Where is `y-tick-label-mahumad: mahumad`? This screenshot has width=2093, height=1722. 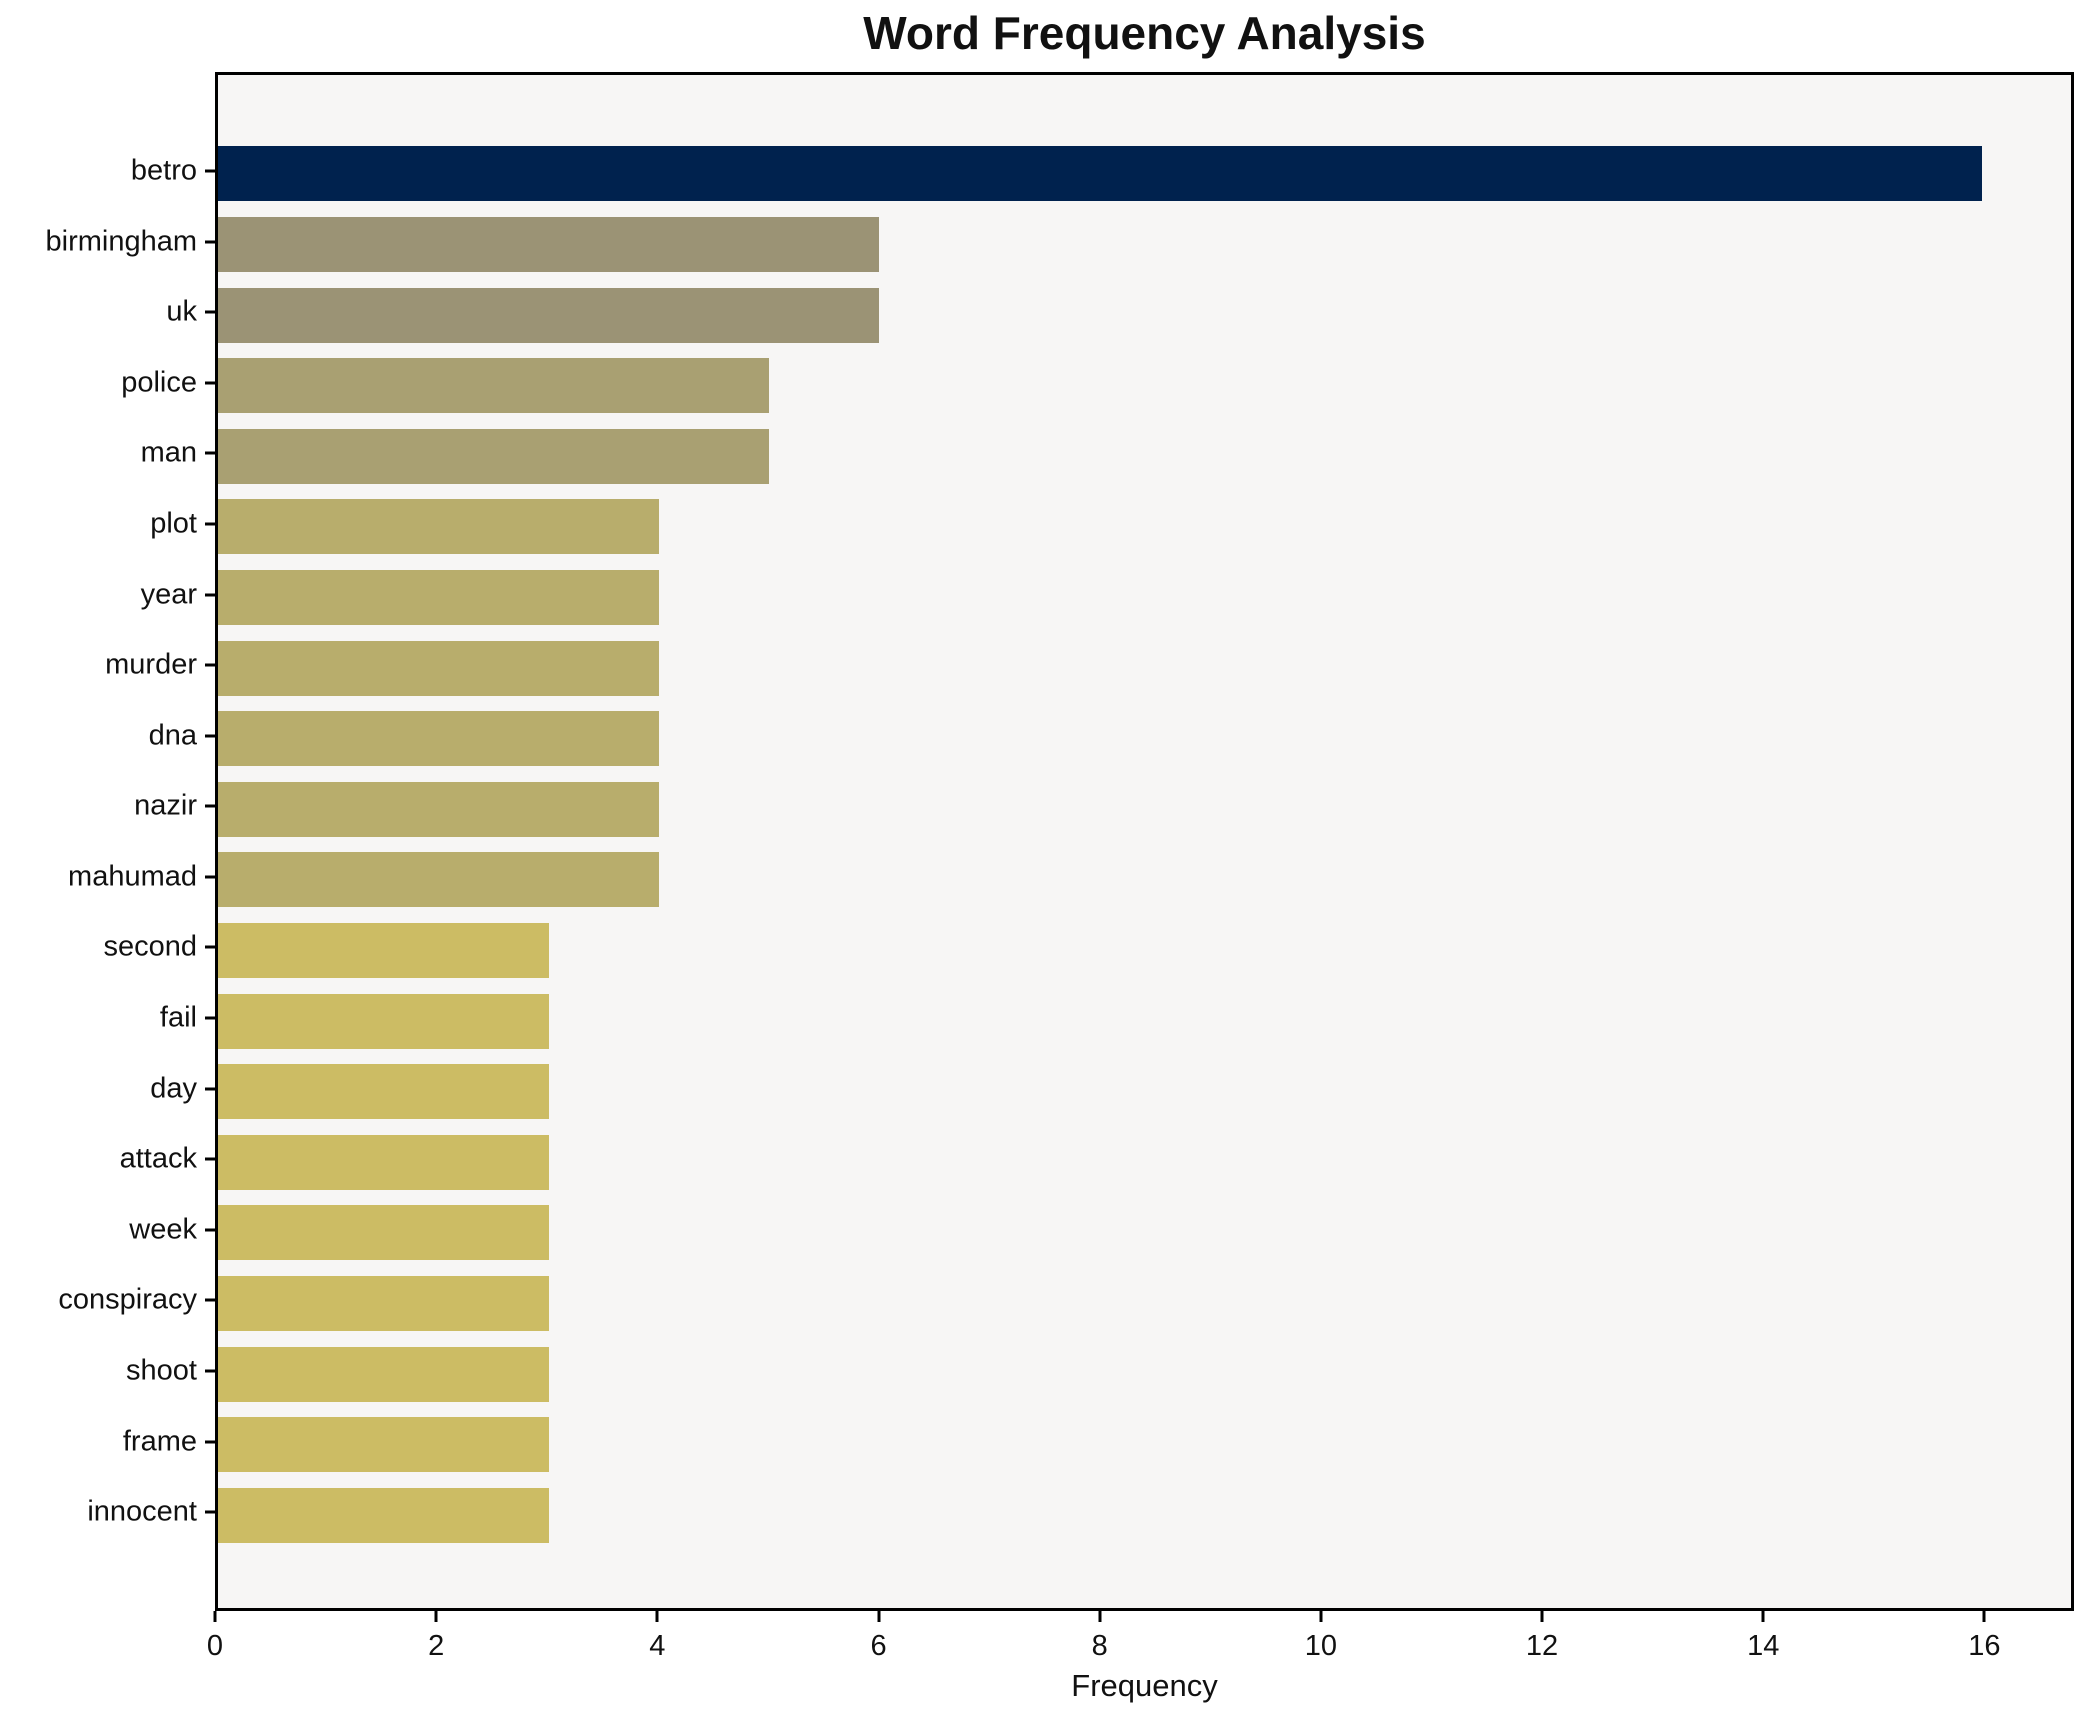 y-tick-label-mahumad: mahumad is located at coordinates (132, 876).